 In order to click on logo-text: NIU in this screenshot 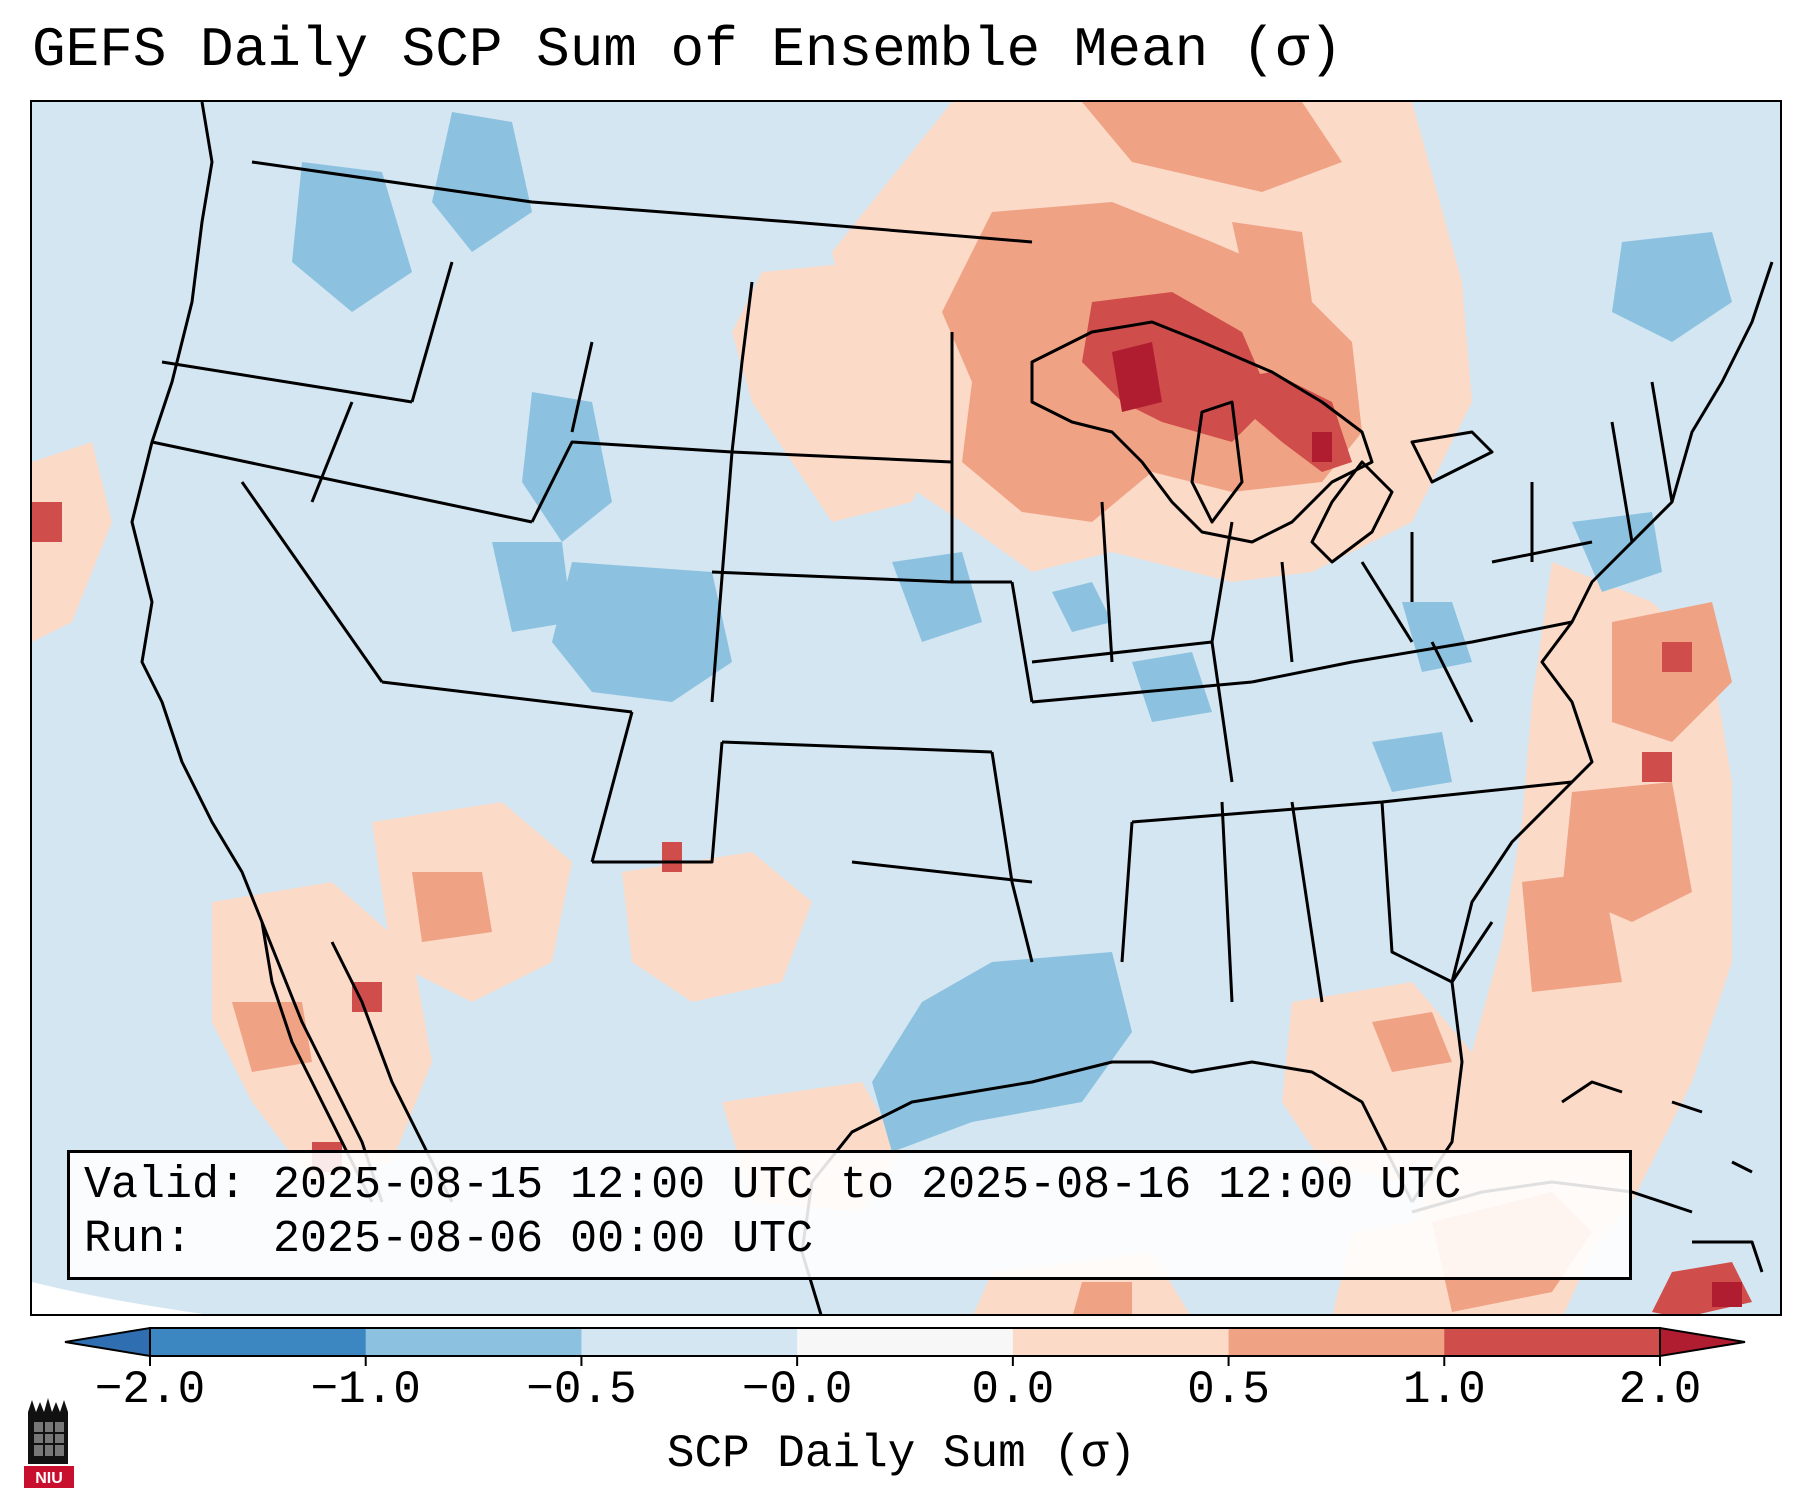, I will do `click(49, 1478)`.